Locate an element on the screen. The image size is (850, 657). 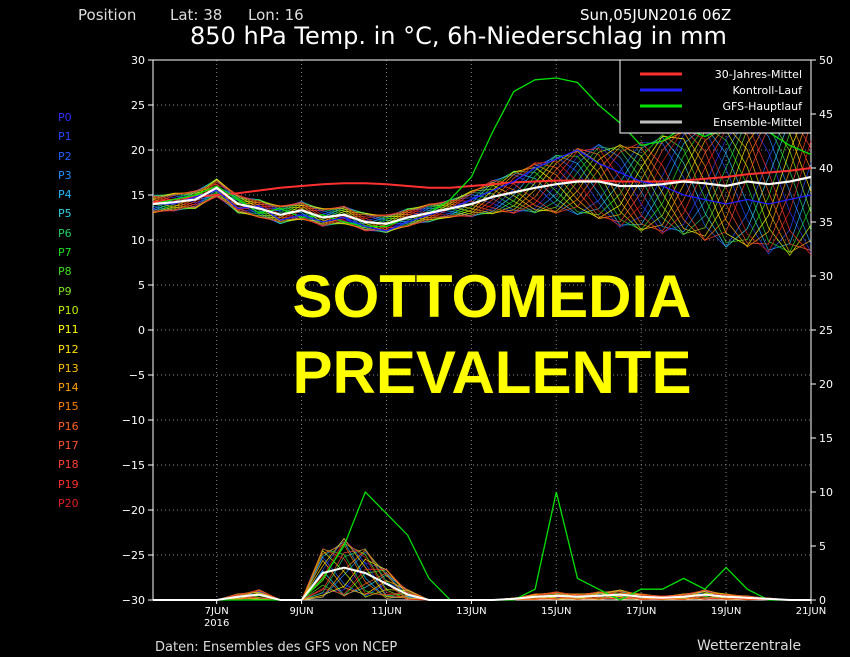
y-right-tick-label-5: 25 is located at coordinates (826, 330).